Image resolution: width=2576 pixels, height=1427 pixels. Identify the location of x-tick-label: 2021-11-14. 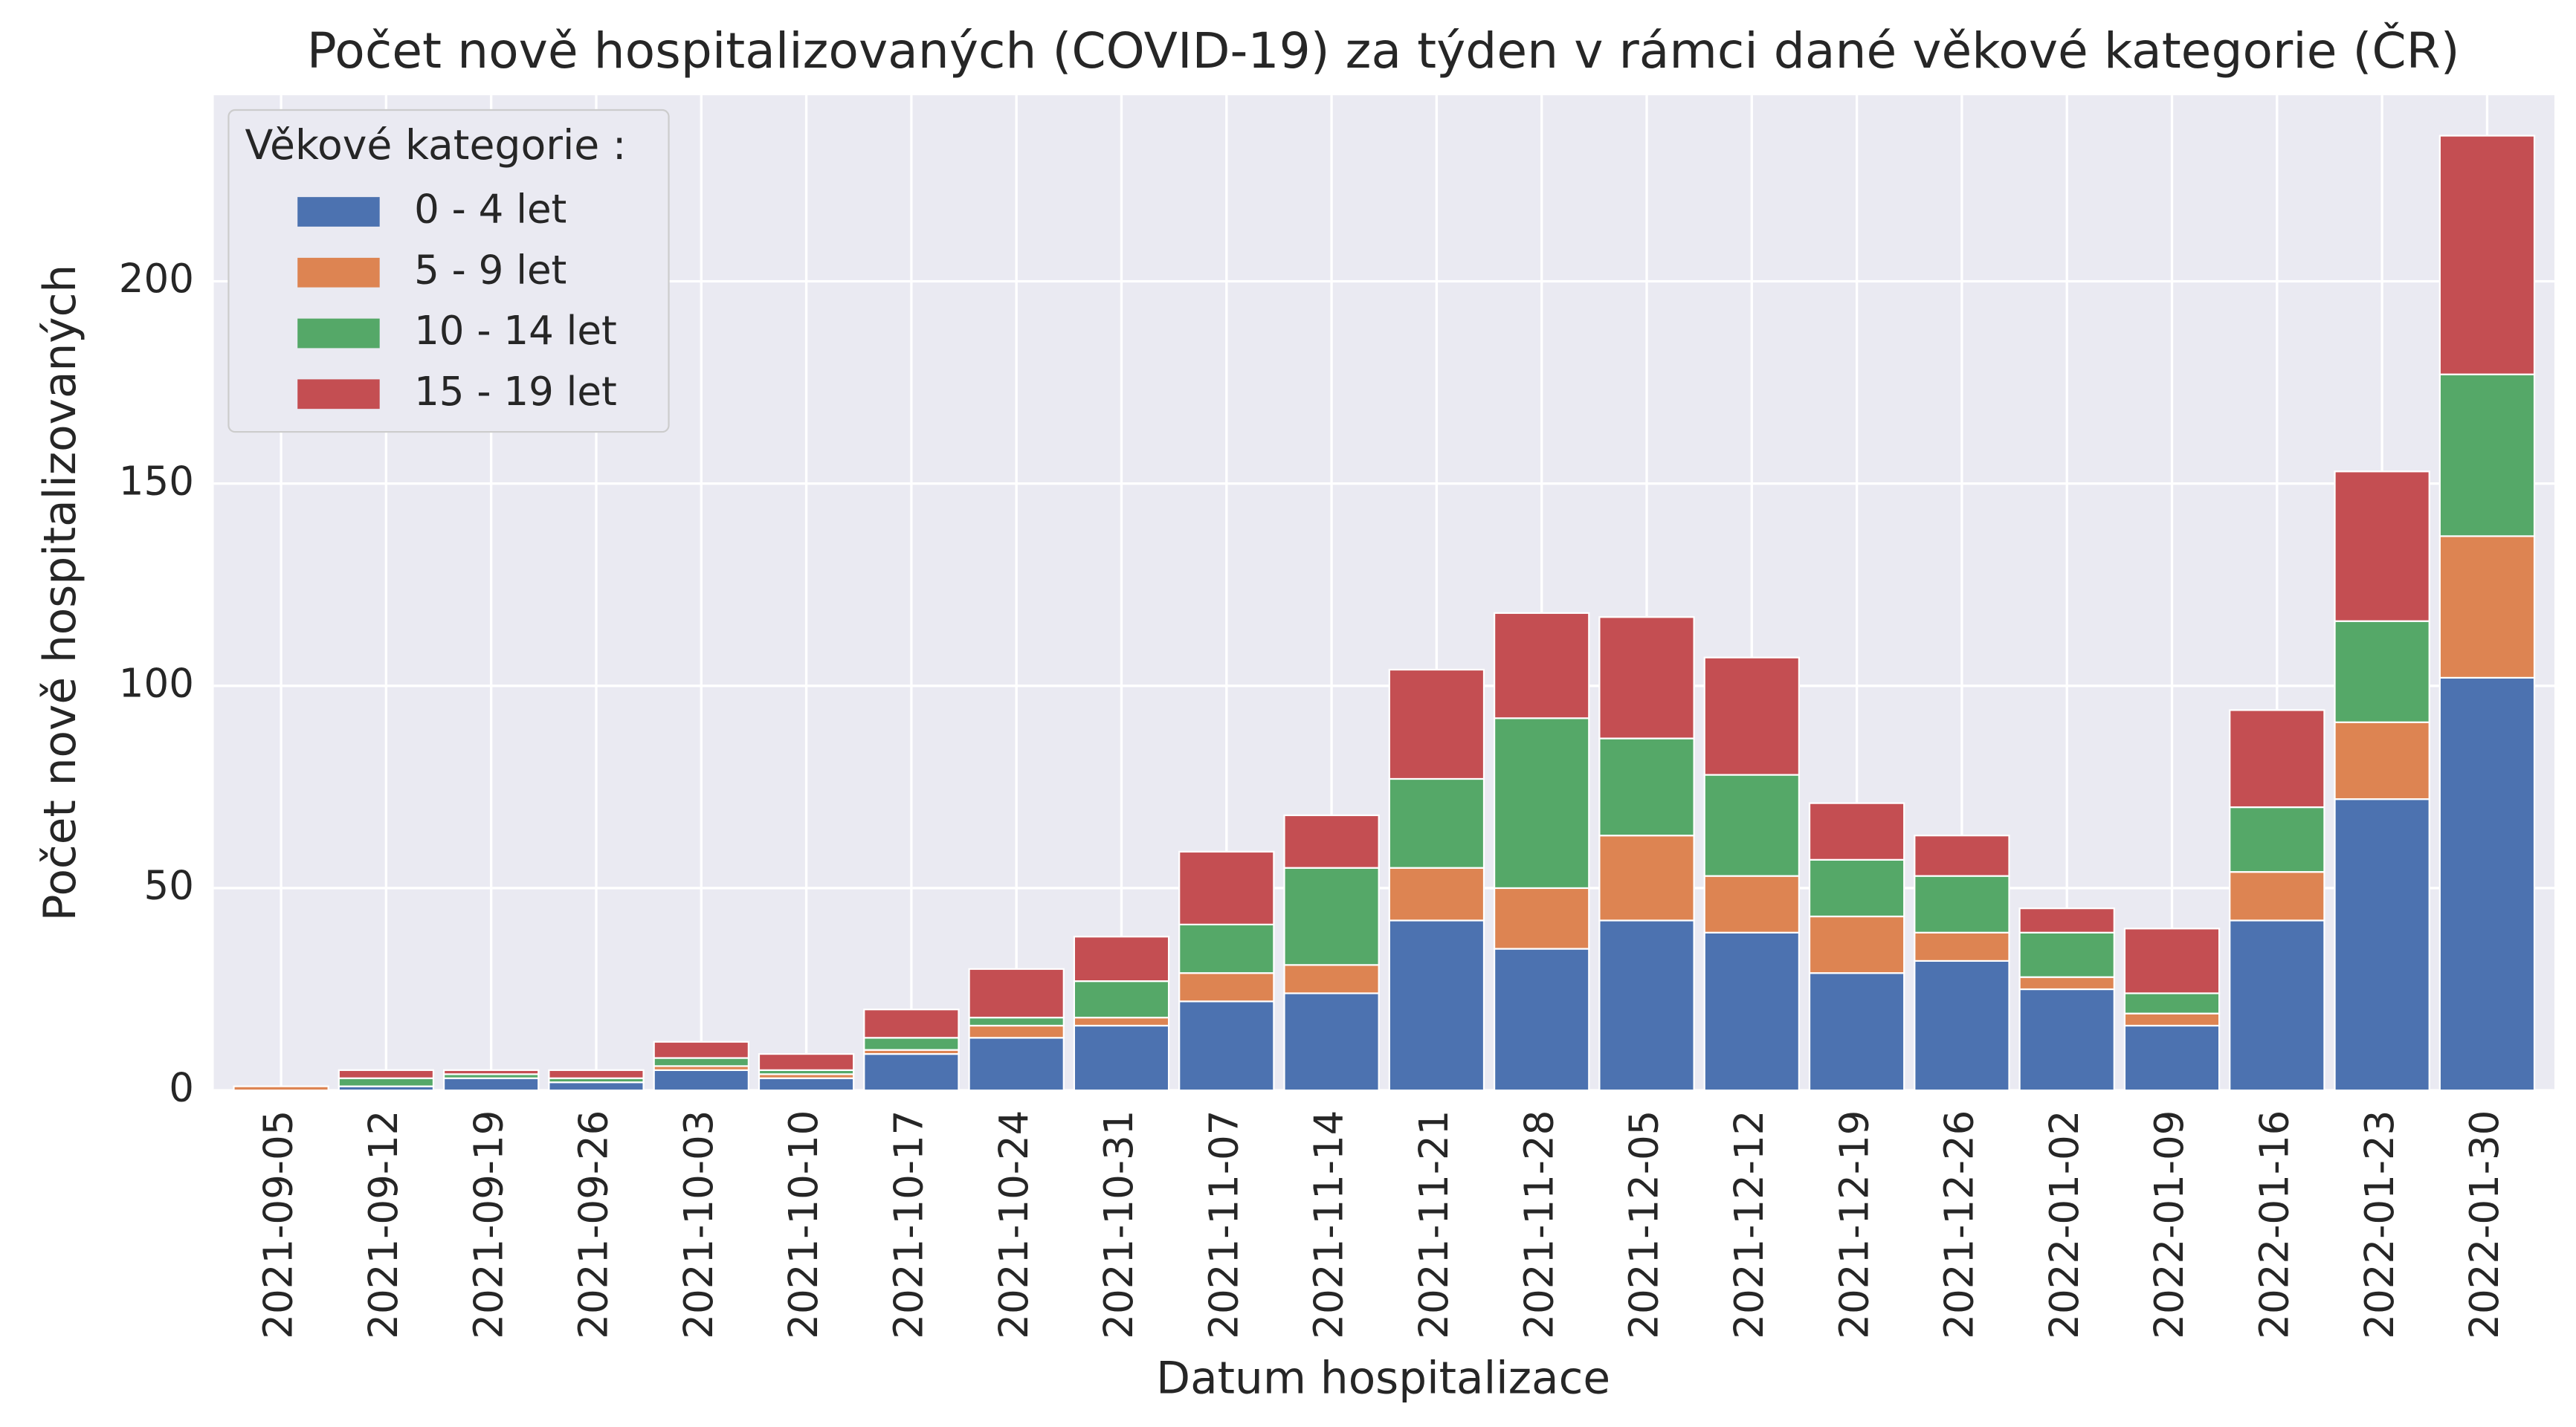
(1329, 1224).